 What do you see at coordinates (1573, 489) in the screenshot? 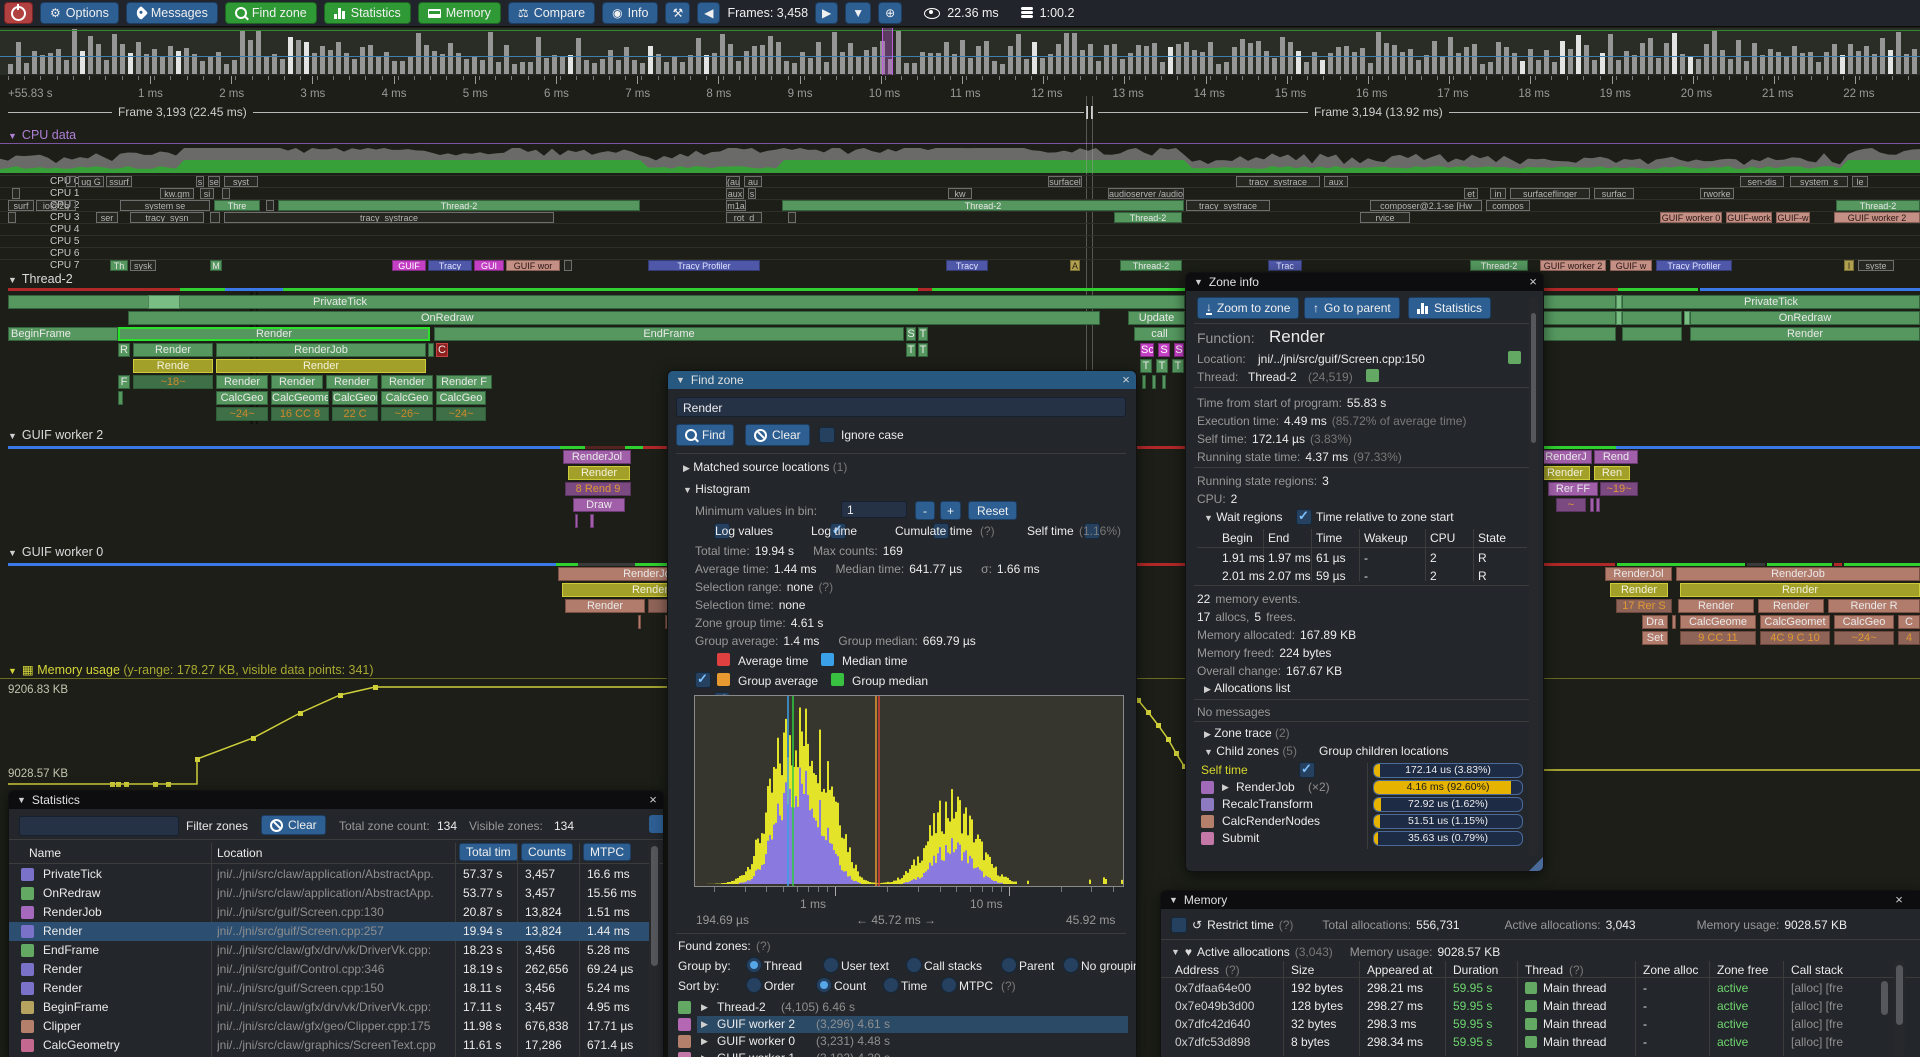
I see `timeline-zone: Rer FF` at bounding box center [1573, 489].